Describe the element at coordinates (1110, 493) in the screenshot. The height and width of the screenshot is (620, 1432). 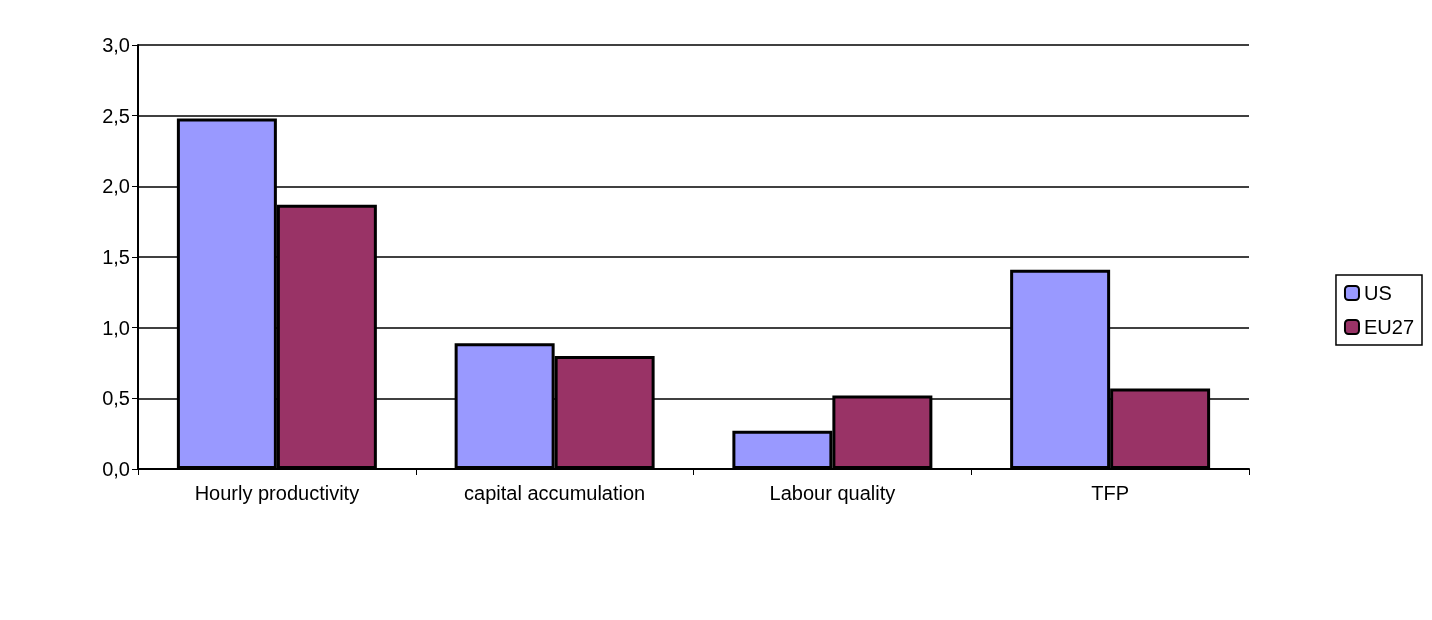
I see `x-tick-label: TFP` at that location.